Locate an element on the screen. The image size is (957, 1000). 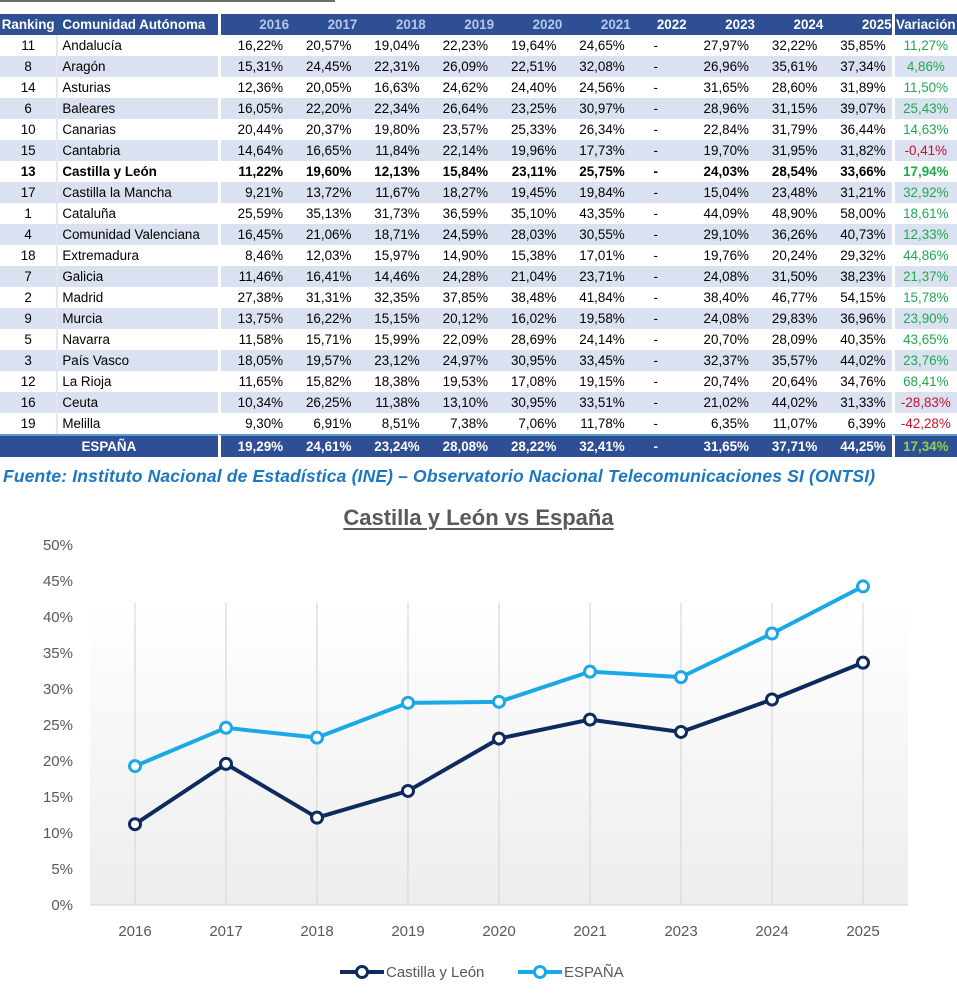
value-cell: 31,21% is located at coordinates (857, 192).